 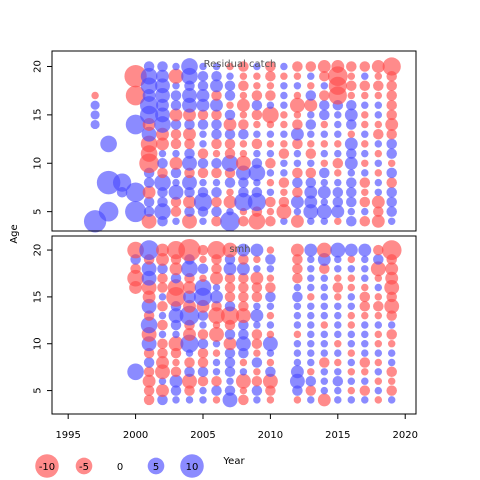 What do you see at coordinates (14, 233) in the screenshot?
I see `y-axis-label: Age` at bounding box center [14, 233].